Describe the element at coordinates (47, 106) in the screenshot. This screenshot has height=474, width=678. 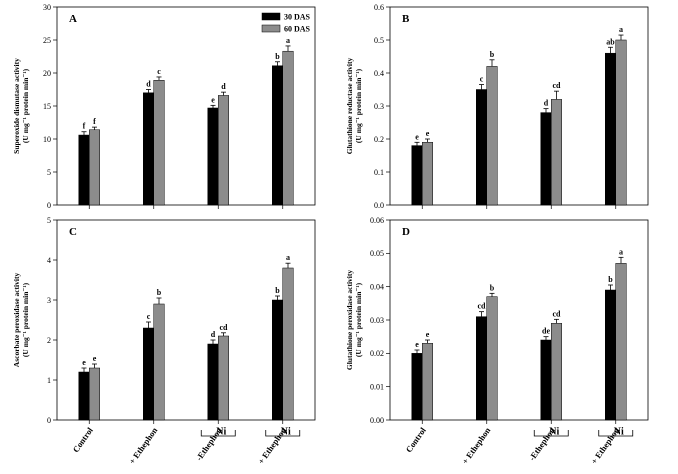
I see `y-tick-label: 15` at that location.